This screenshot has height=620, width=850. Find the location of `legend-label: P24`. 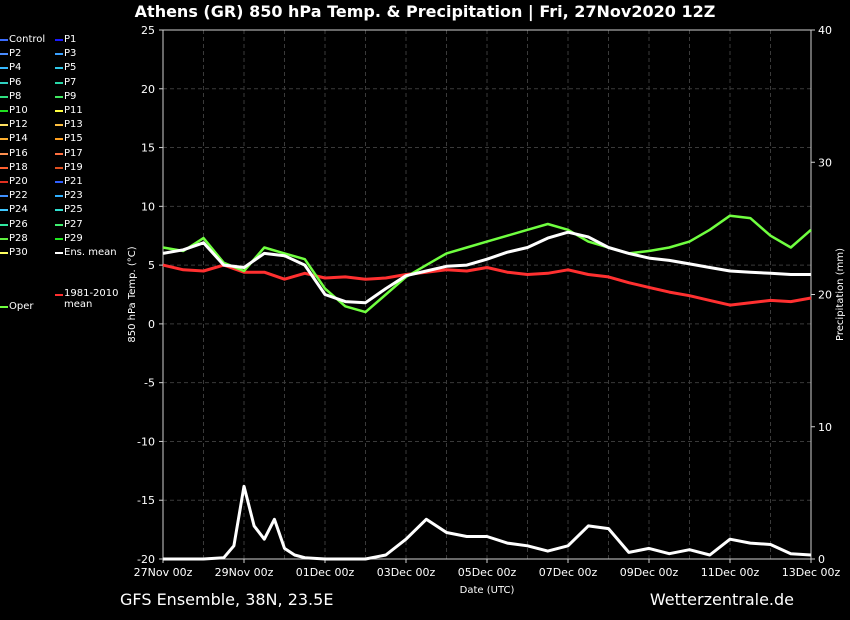

legend-label: P24 is located at coordinates (18, 210).